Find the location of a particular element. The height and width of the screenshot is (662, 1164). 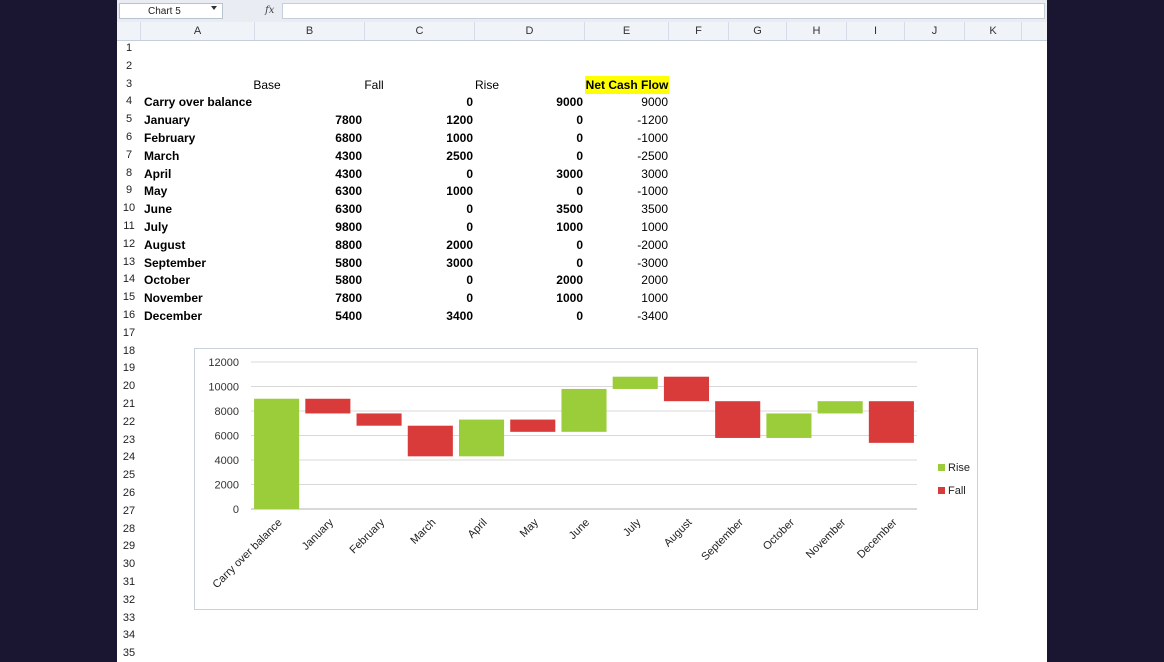

column-header-b: B is located at coordinates (310, 31).